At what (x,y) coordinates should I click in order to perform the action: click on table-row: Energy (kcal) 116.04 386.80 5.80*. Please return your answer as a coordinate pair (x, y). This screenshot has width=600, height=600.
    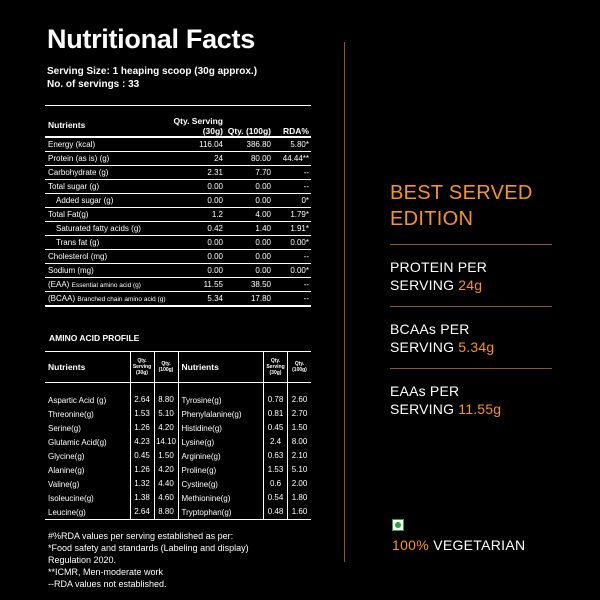
    Looking at the image, I should click on (178, 145).